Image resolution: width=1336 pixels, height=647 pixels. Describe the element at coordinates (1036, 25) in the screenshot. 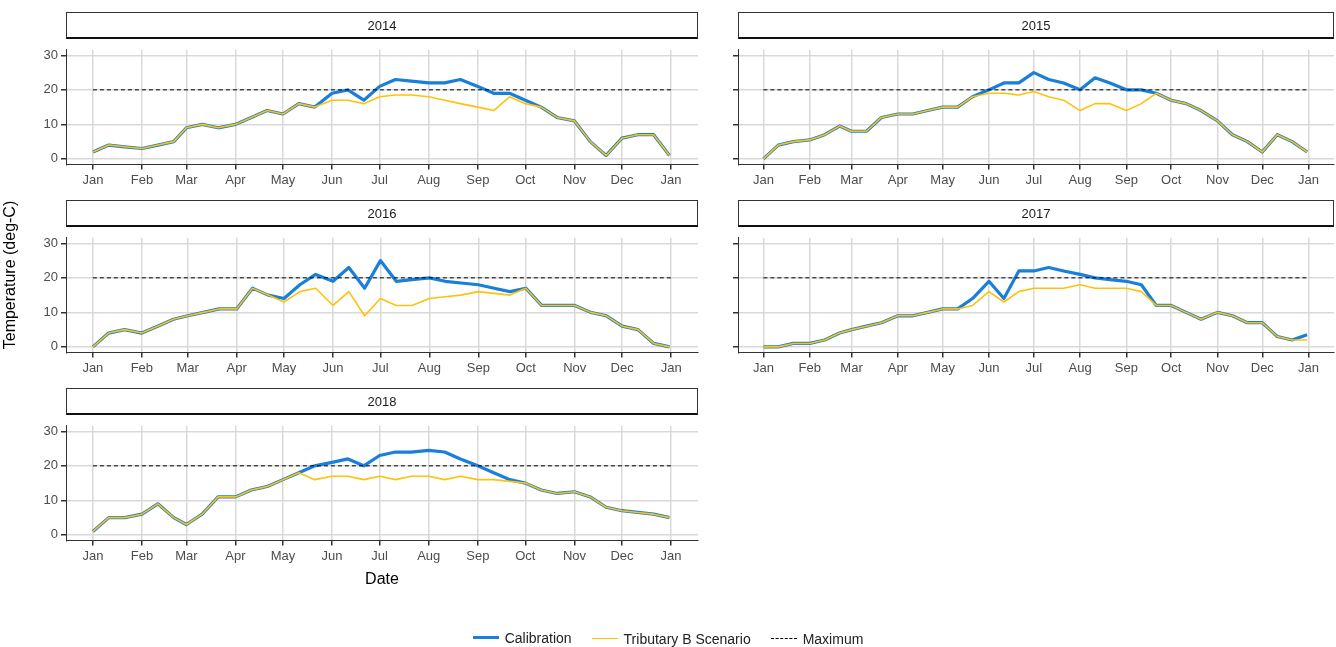

I see `chart-title: 2015` at that location.